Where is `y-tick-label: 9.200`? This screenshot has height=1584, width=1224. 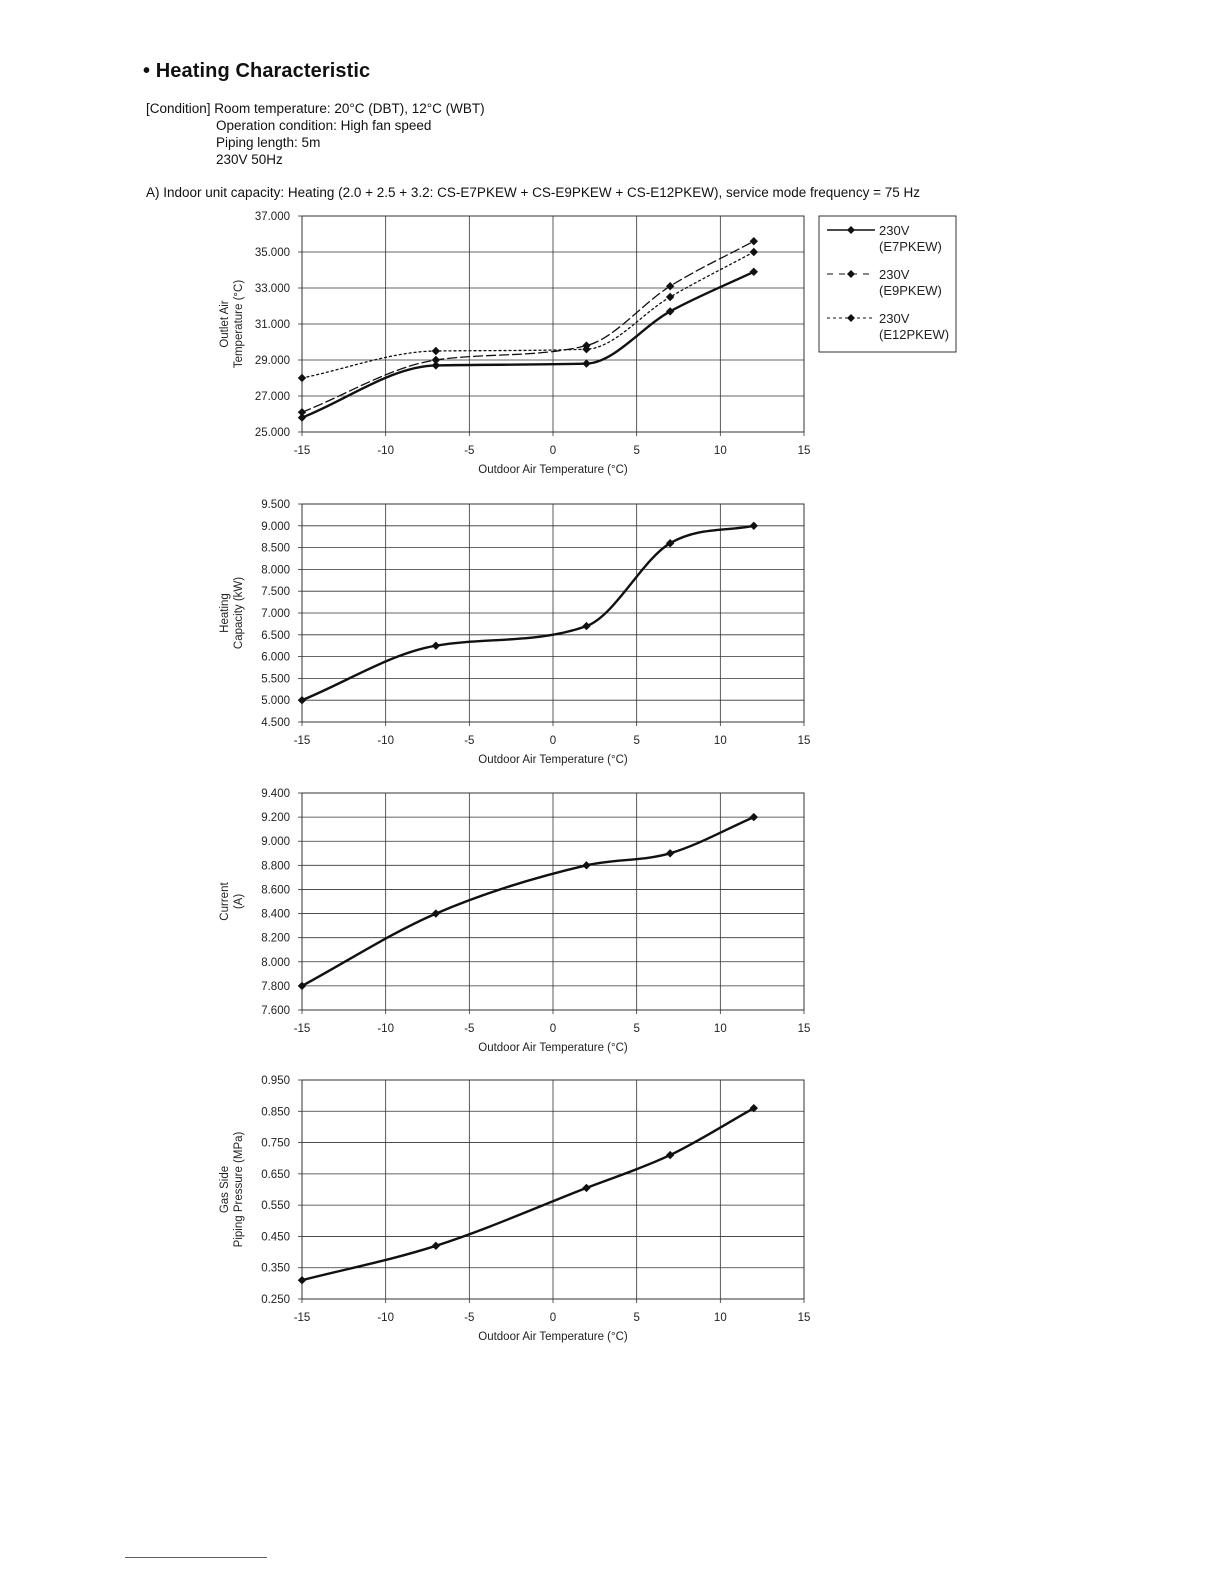
y-tick-label: 9.200 is located at coordinates (275, 818).